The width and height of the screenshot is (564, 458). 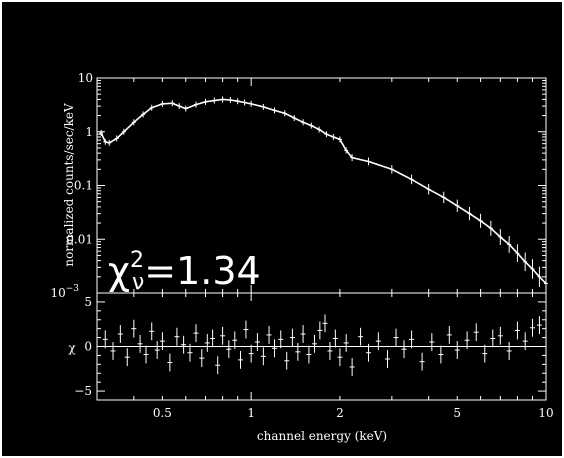 What do you see at coordinates (119, 271) in the screenshot?
I see `chi-symbol: χ` at bounding box center [119, 271].